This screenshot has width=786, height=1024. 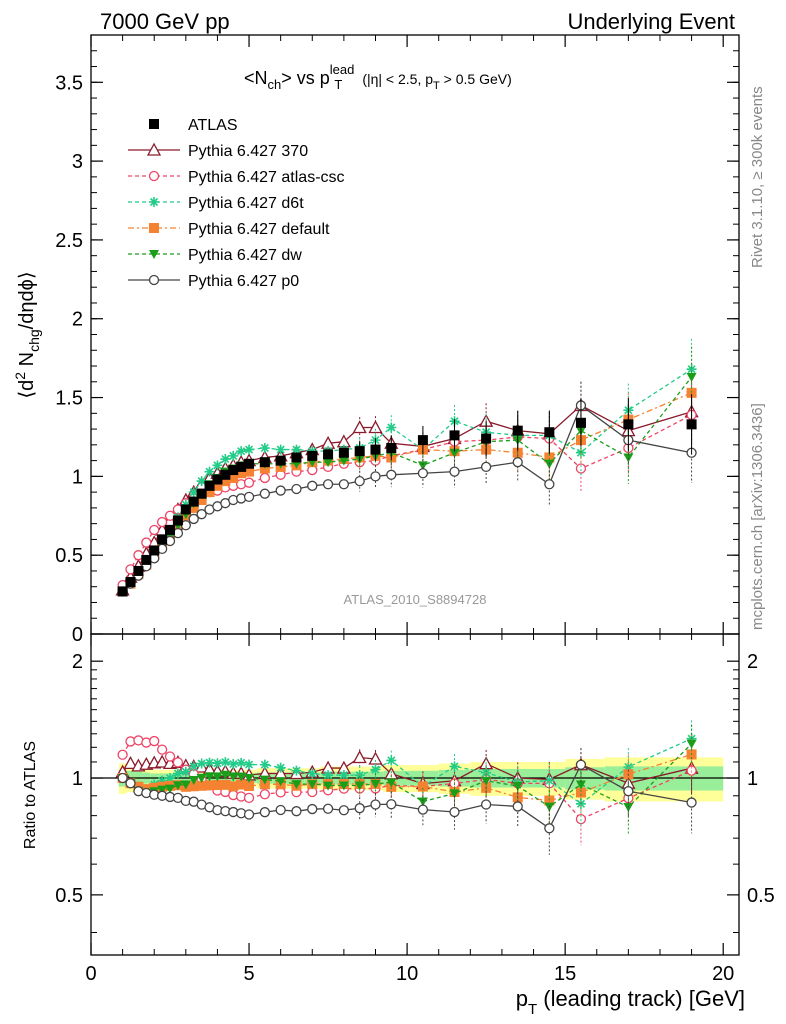 I want to click on ratio-plot-marks, so click(x=407, y=787).